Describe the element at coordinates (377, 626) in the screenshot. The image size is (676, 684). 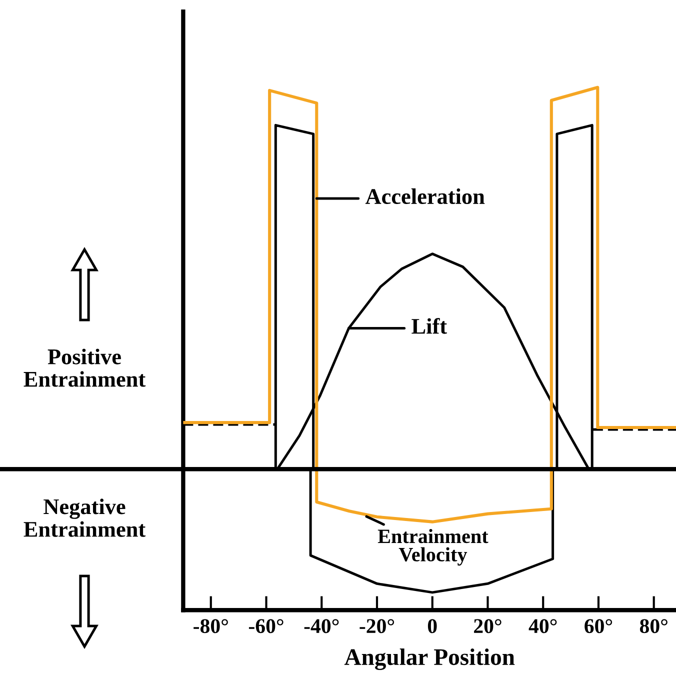
I see `x-tick-label: -20°` at that location.